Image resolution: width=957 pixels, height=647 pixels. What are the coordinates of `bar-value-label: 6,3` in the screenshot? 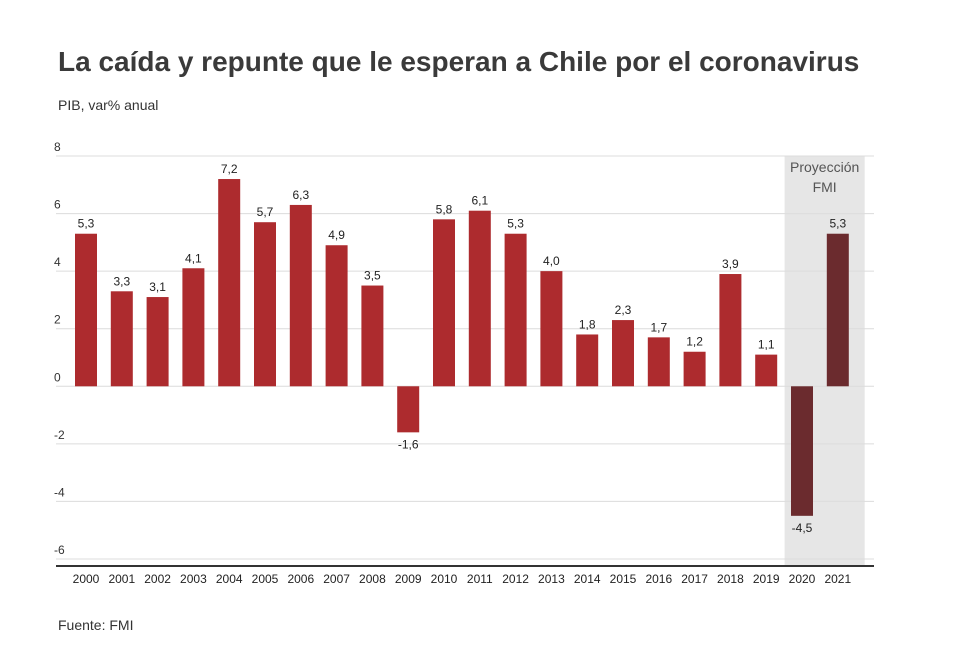 It's located at (300, 195).